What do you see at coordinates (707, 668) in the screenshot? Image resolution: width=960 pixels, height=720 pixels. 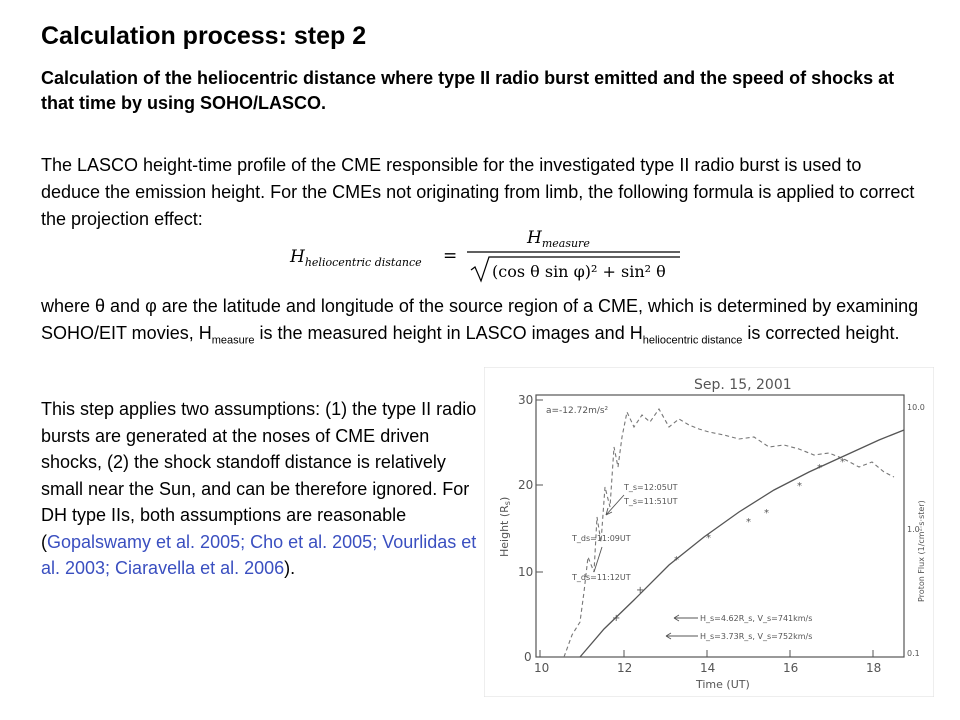 I see `x-tick-label: 14` at bounding box center [707, 668].